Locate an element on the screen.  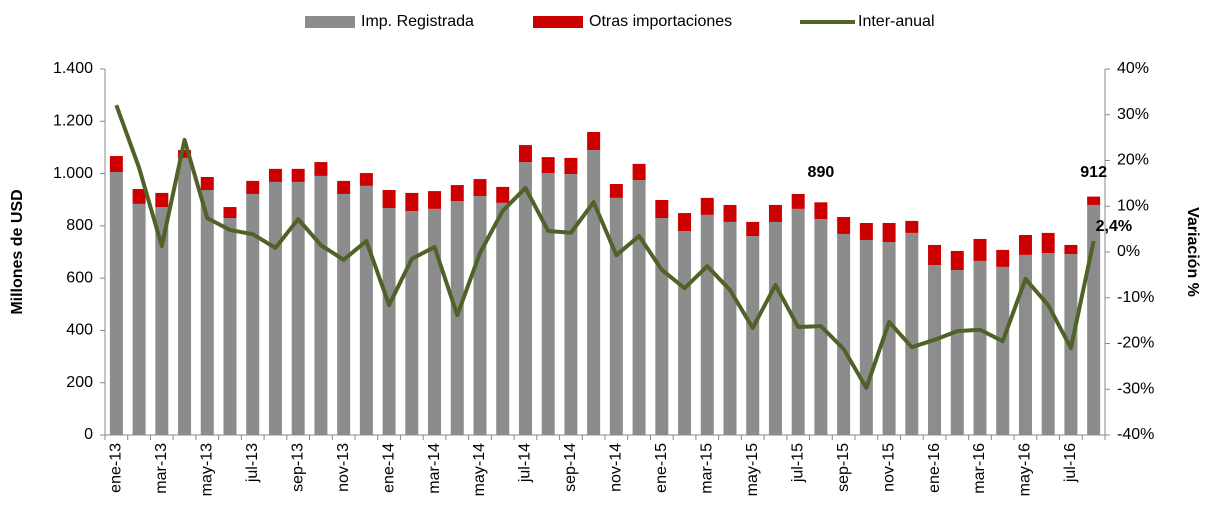
y2-axis-title: Variación % is located at coordinates (1192, 252).